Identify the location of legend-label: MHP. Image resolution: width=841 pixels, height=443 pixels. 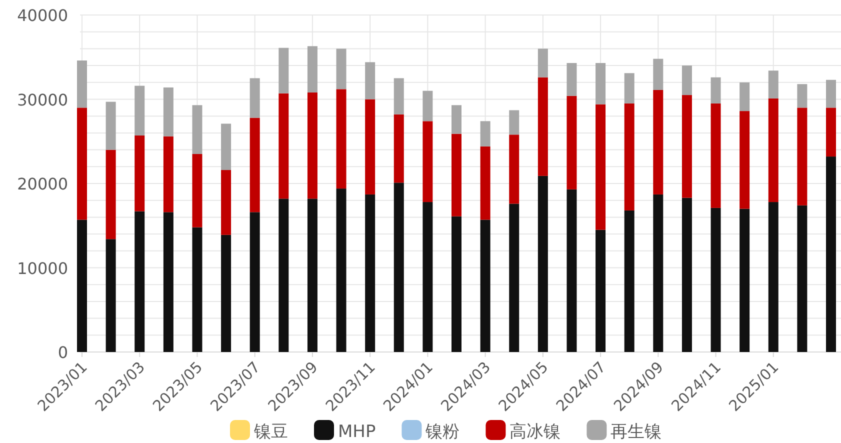
(357, 432).